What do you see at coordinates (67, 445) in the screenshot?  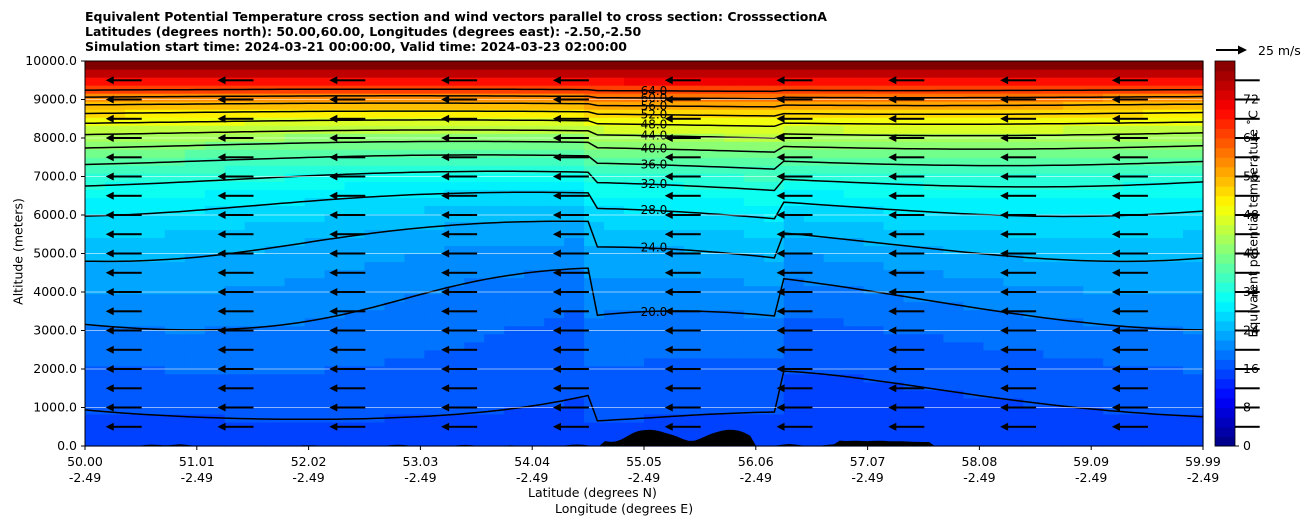 I see `y-tick-label: 0.0` at bounding box center [67, 445].